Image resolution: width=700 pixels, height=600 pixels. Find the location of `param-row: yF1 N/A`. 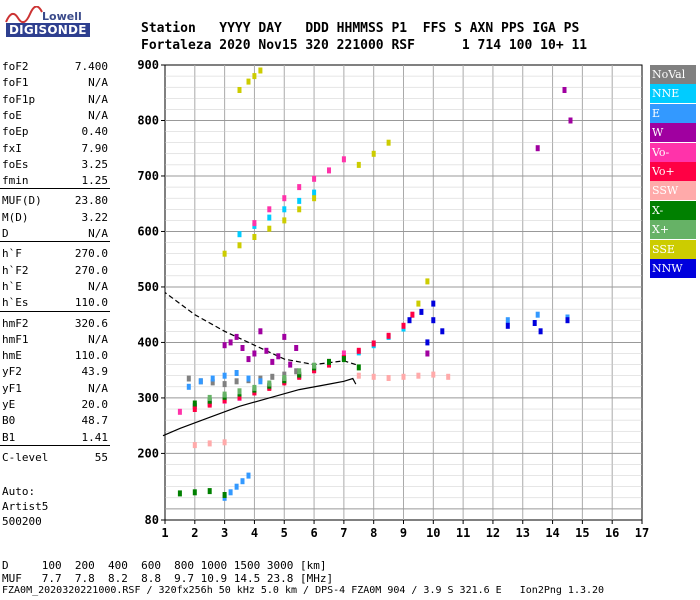

param-row: yF1 N/A is located at coordinates (55, 388).